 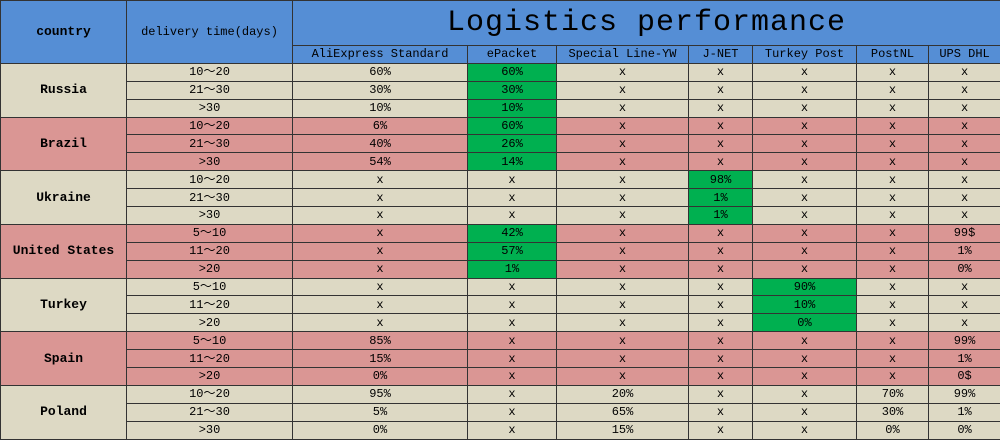 What do you see at coordinates (209, 412) in the screenshot?
I see `delivery-cell: 21～30` at bounding box center [209, 412].